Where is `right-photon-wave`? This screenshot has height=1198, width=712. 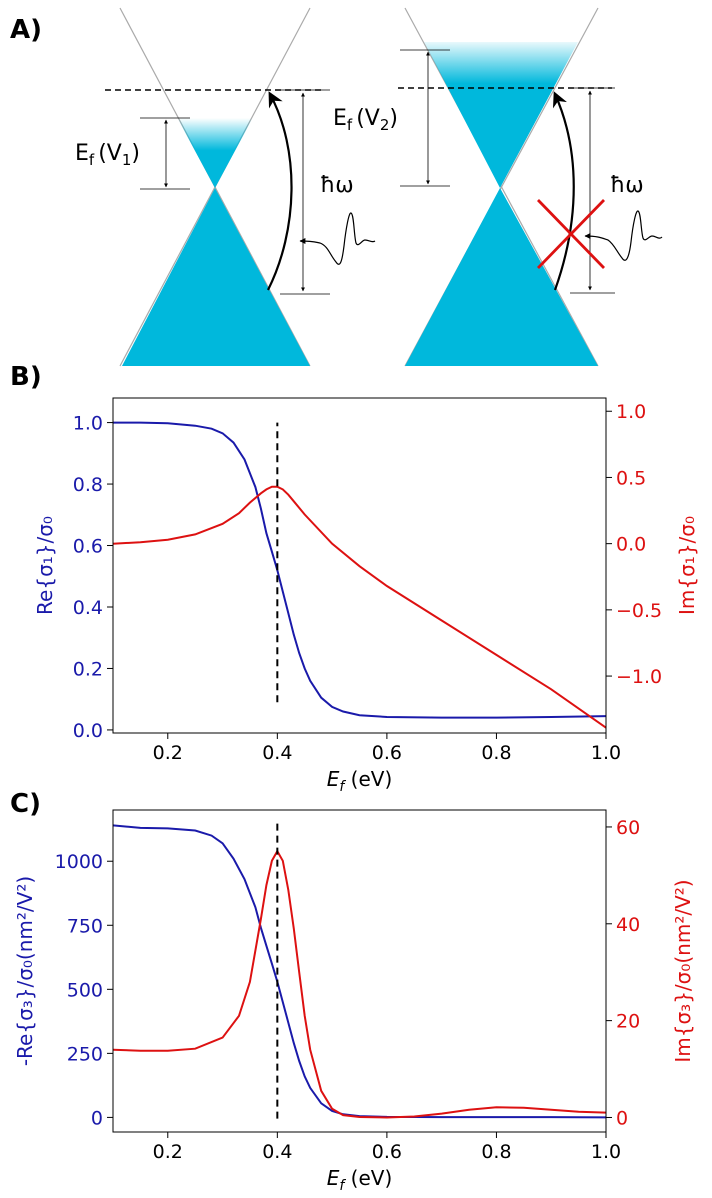 right-photon-wave is located at coordinates (623, 235).